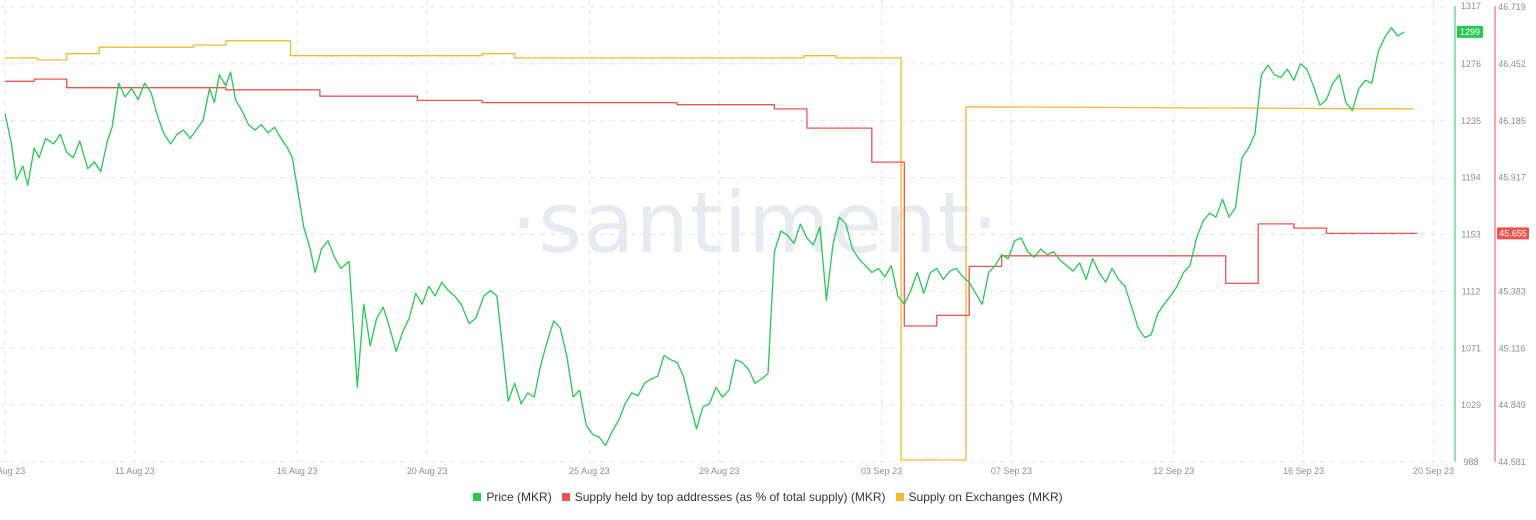  What do you see at coordinates (1471, 64) in the screenshot?
I see `price-tick-label: 1276` at bounding box center [1471, 64].